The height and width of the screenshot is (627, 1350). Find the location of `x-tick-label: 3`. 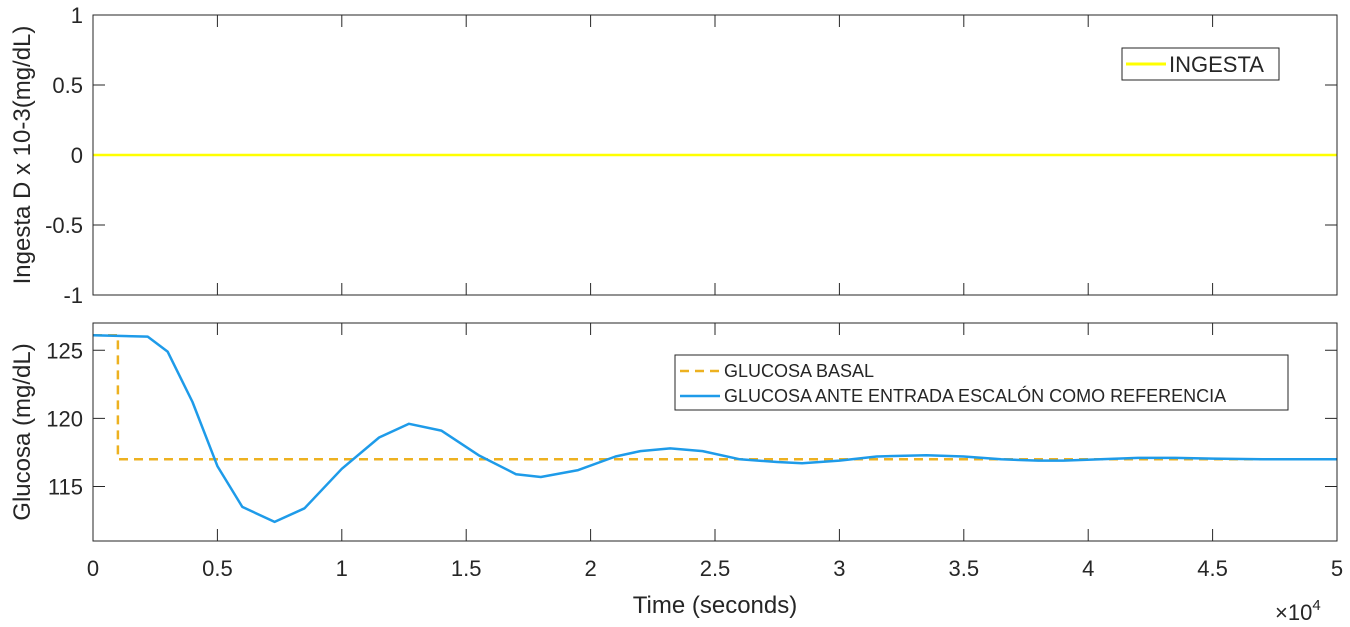

x-tick-label: 3 is located at coordinates (839, 568).